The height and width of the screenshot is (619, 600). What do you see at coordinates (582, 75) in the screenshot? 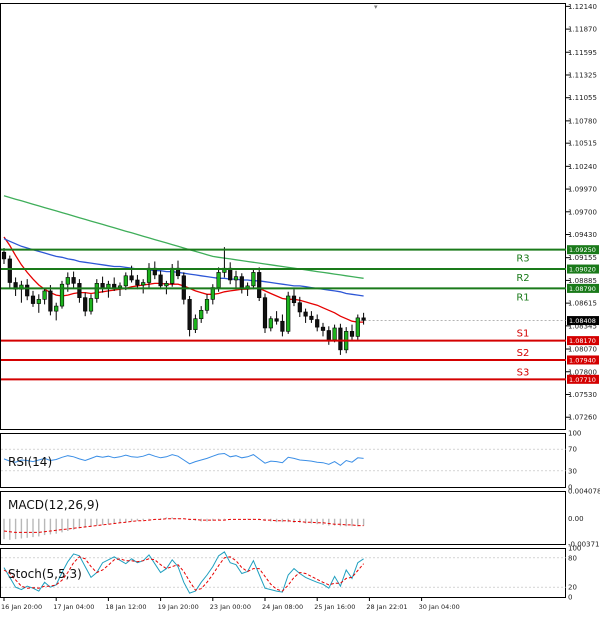
I see `price-tick-label: 1.11325` at bounding box center [582, 75].